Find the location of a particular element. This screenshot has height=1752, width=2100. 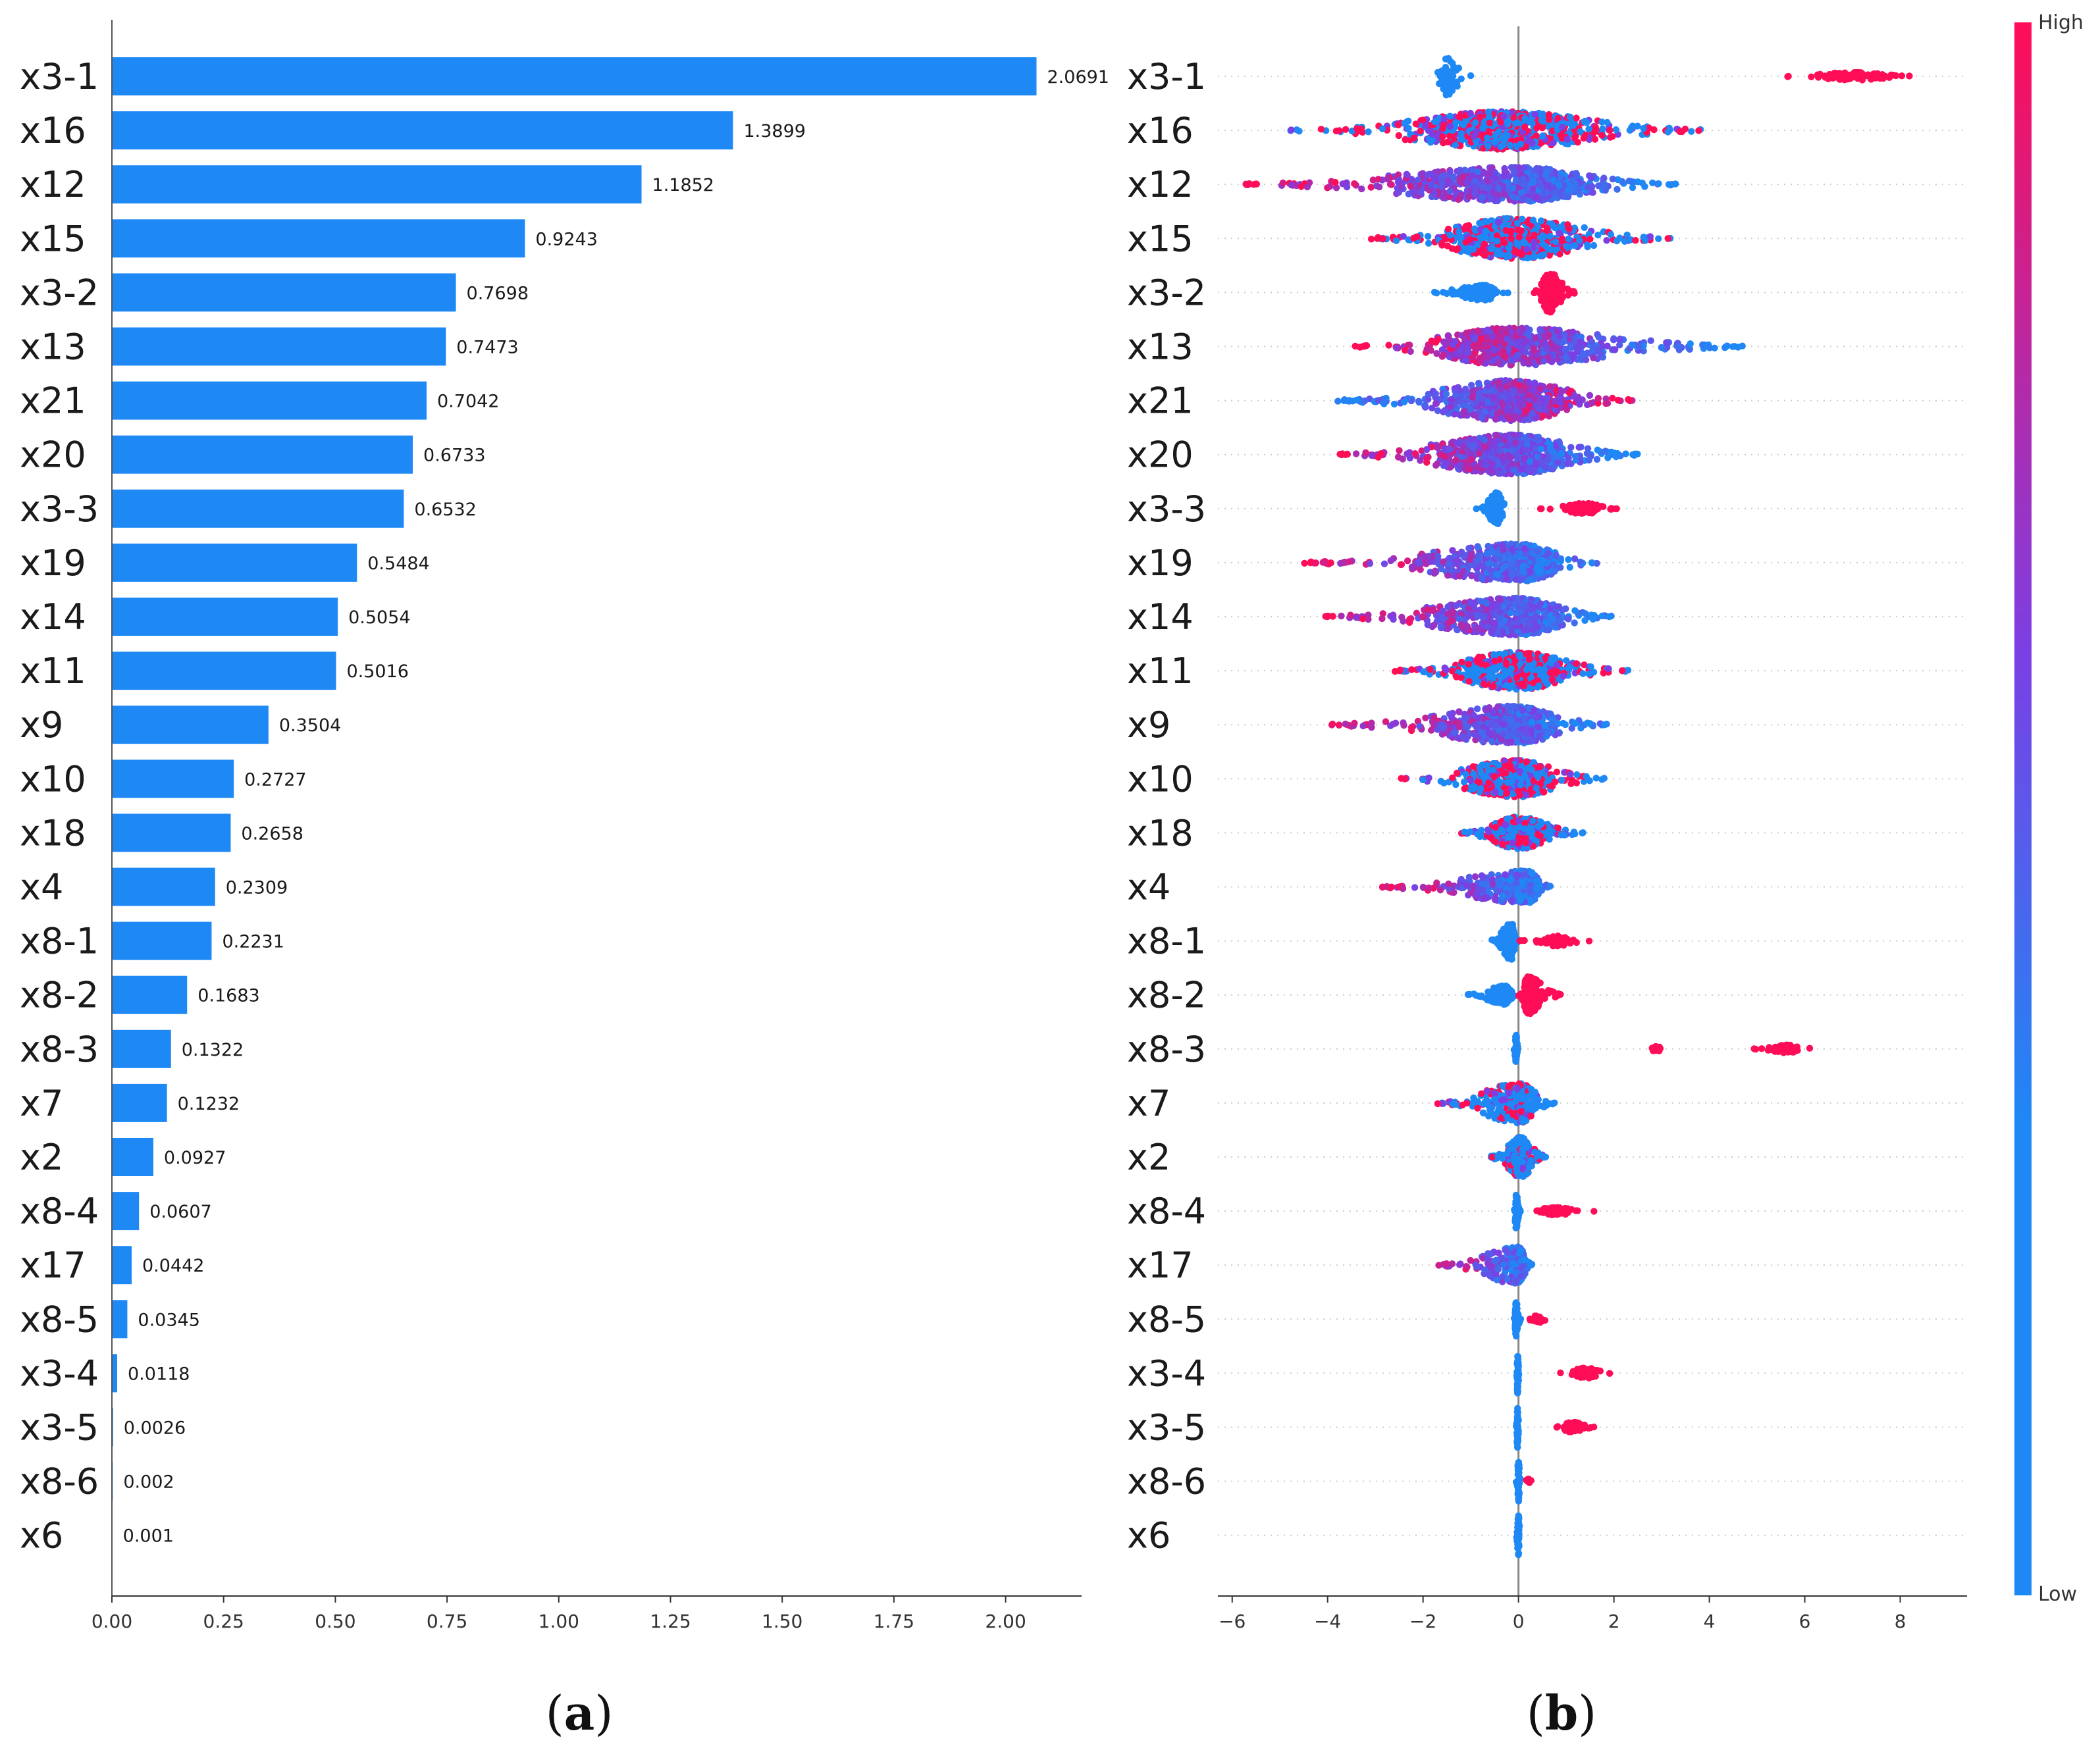

feature-label-x8-1: x8-1 is located at coordinates (59, 942).